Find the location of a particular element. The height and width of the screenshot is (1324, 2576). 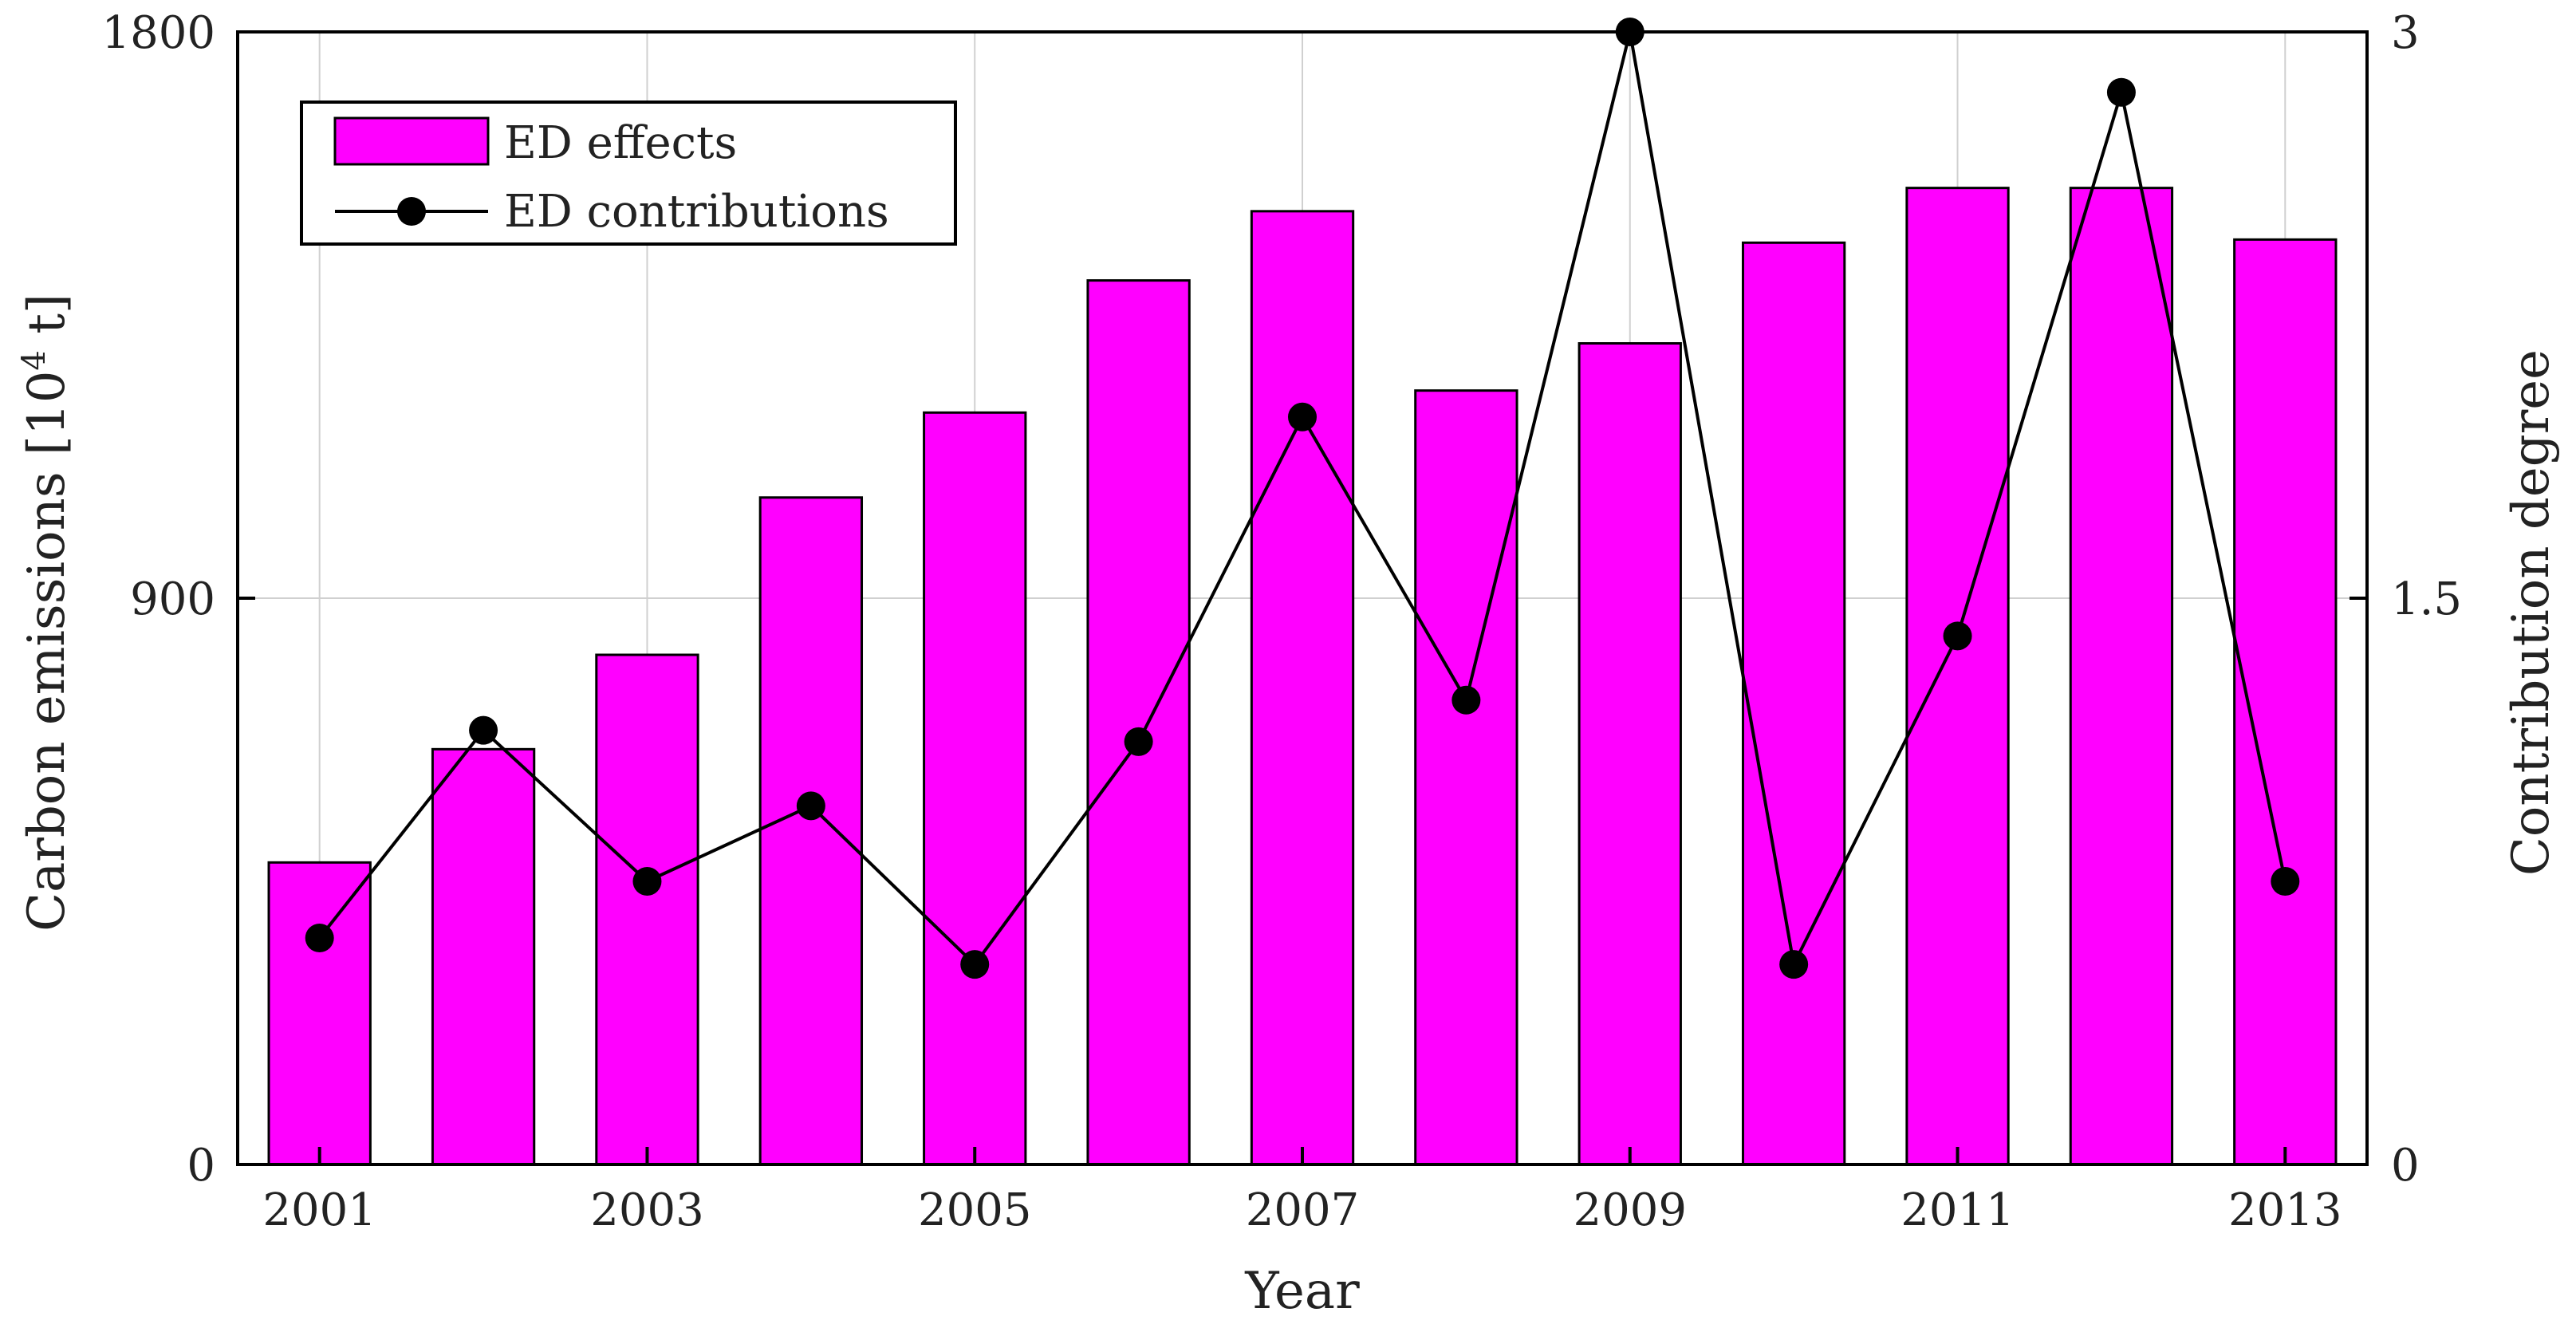

y-axis-left-title: Carbon emissions [104 t] is located at coordinates (46, 613).